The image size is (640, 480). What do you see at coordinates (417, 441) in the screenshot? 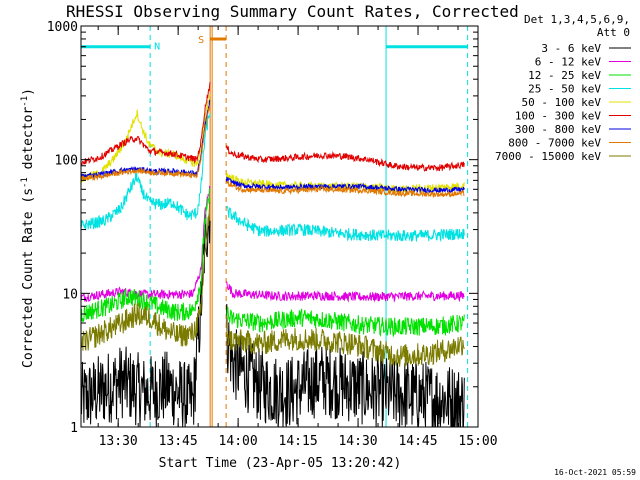
I see `x-tick-label: 14:45` at bounding box center [417, 441].